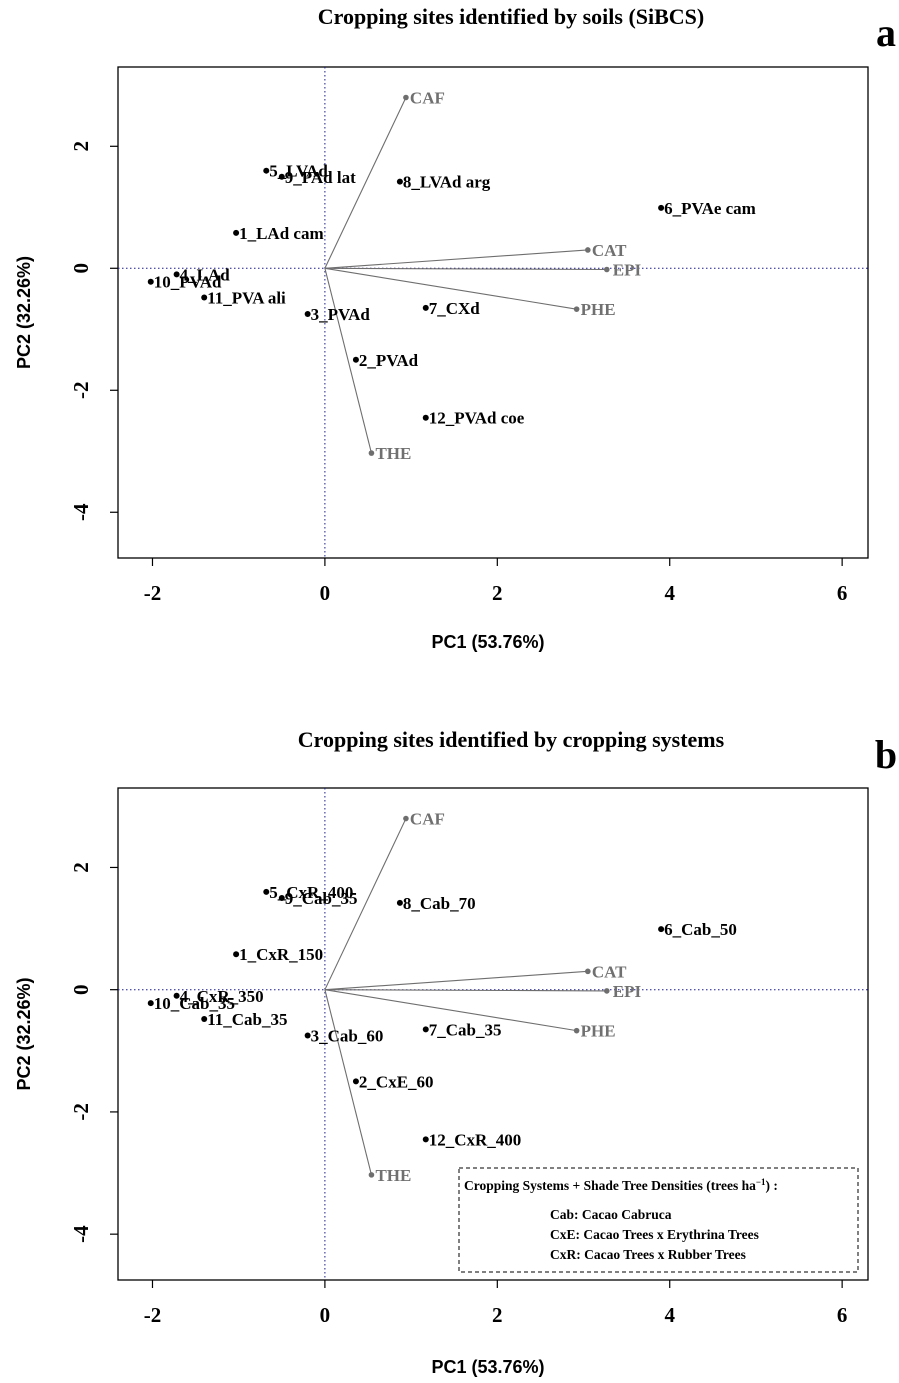 The width and height of the screenshot is (899, 1383). I want to click on site-label: 11_PVA ali, so click(246, 298).